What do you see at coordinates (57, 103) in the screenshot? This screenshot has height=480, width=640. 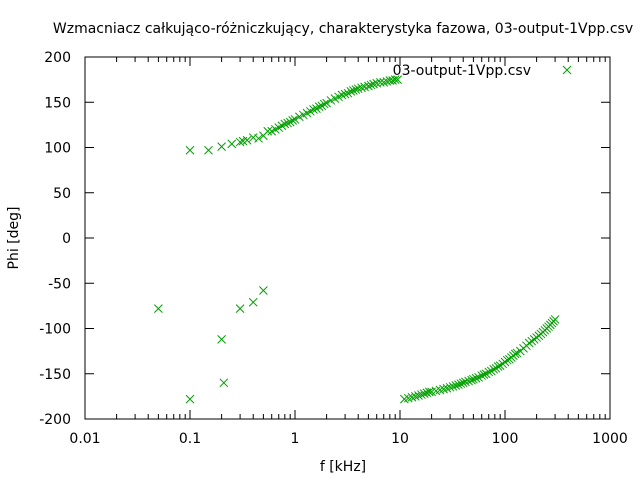 I see `y-tick-label: 150` at bounding box center [57, 103].